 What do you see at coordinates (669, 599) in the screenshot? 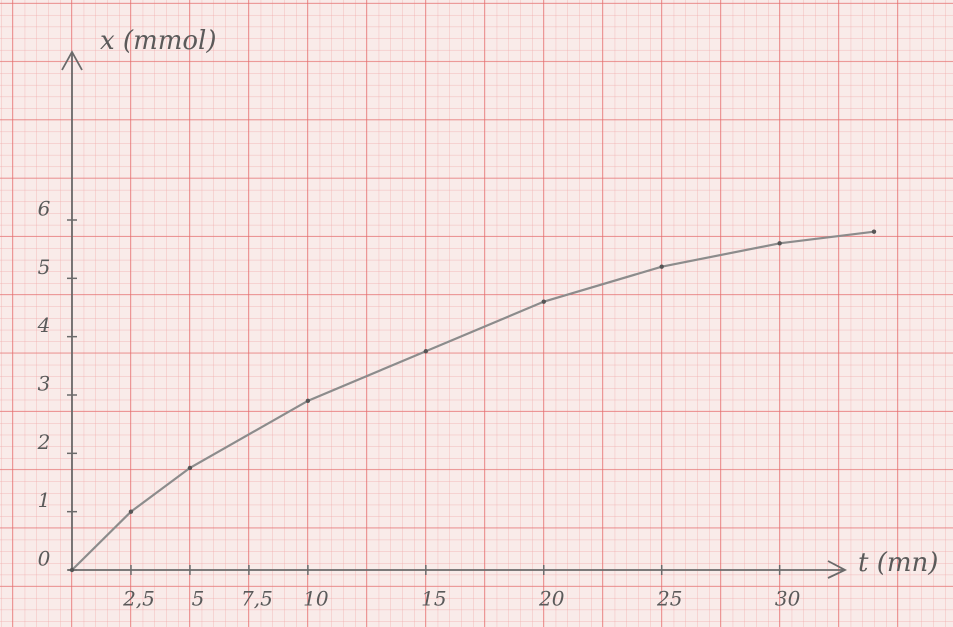
I see `x-tick-label: 25` at bounding box center [669, 599].